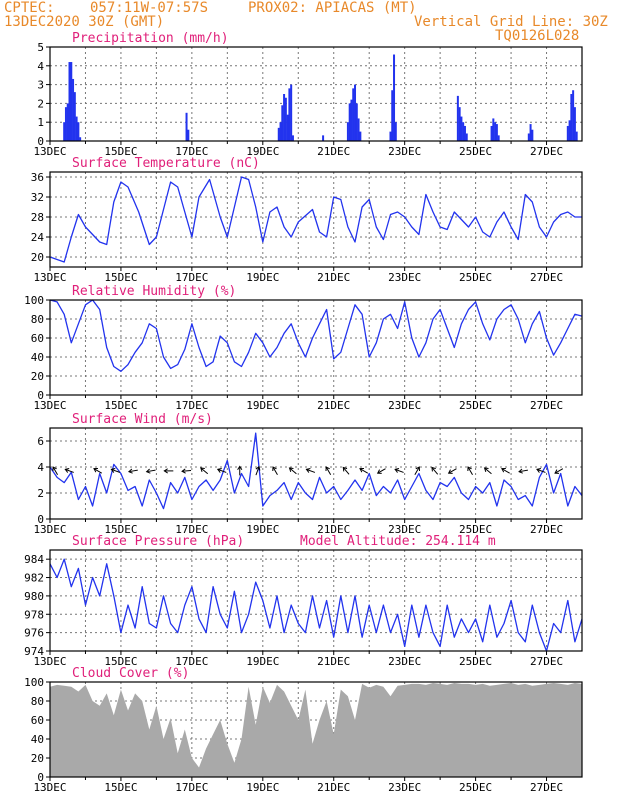 This screenshot has height=800, width=618. Describe the element at coordinates (40, 66) in the screenshot. I see `y-tick-label: 4` at that location.